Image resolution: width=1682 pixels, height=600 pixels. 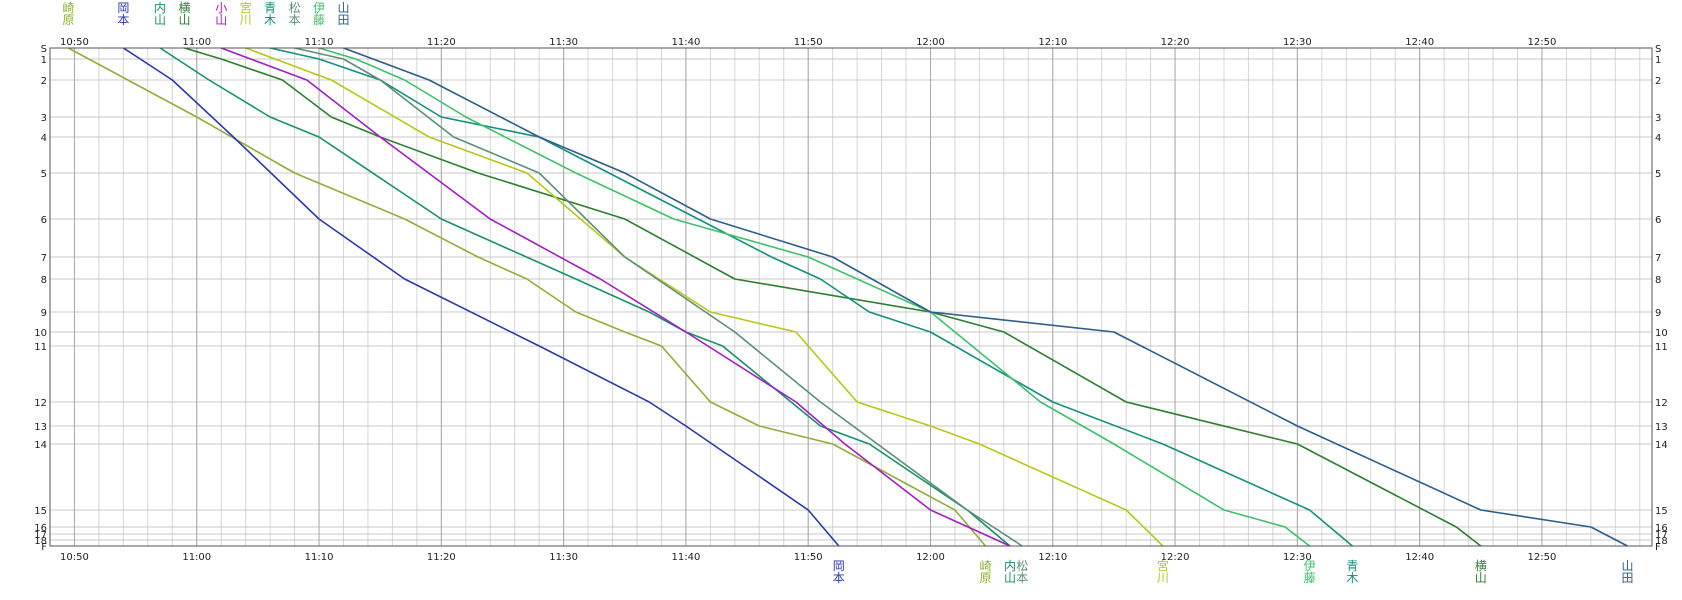 What do you see at coordinates (1163, 571) in the screenshot?
I see `finish-label-宮川: 宮川` at bounding box center [1163, 571].